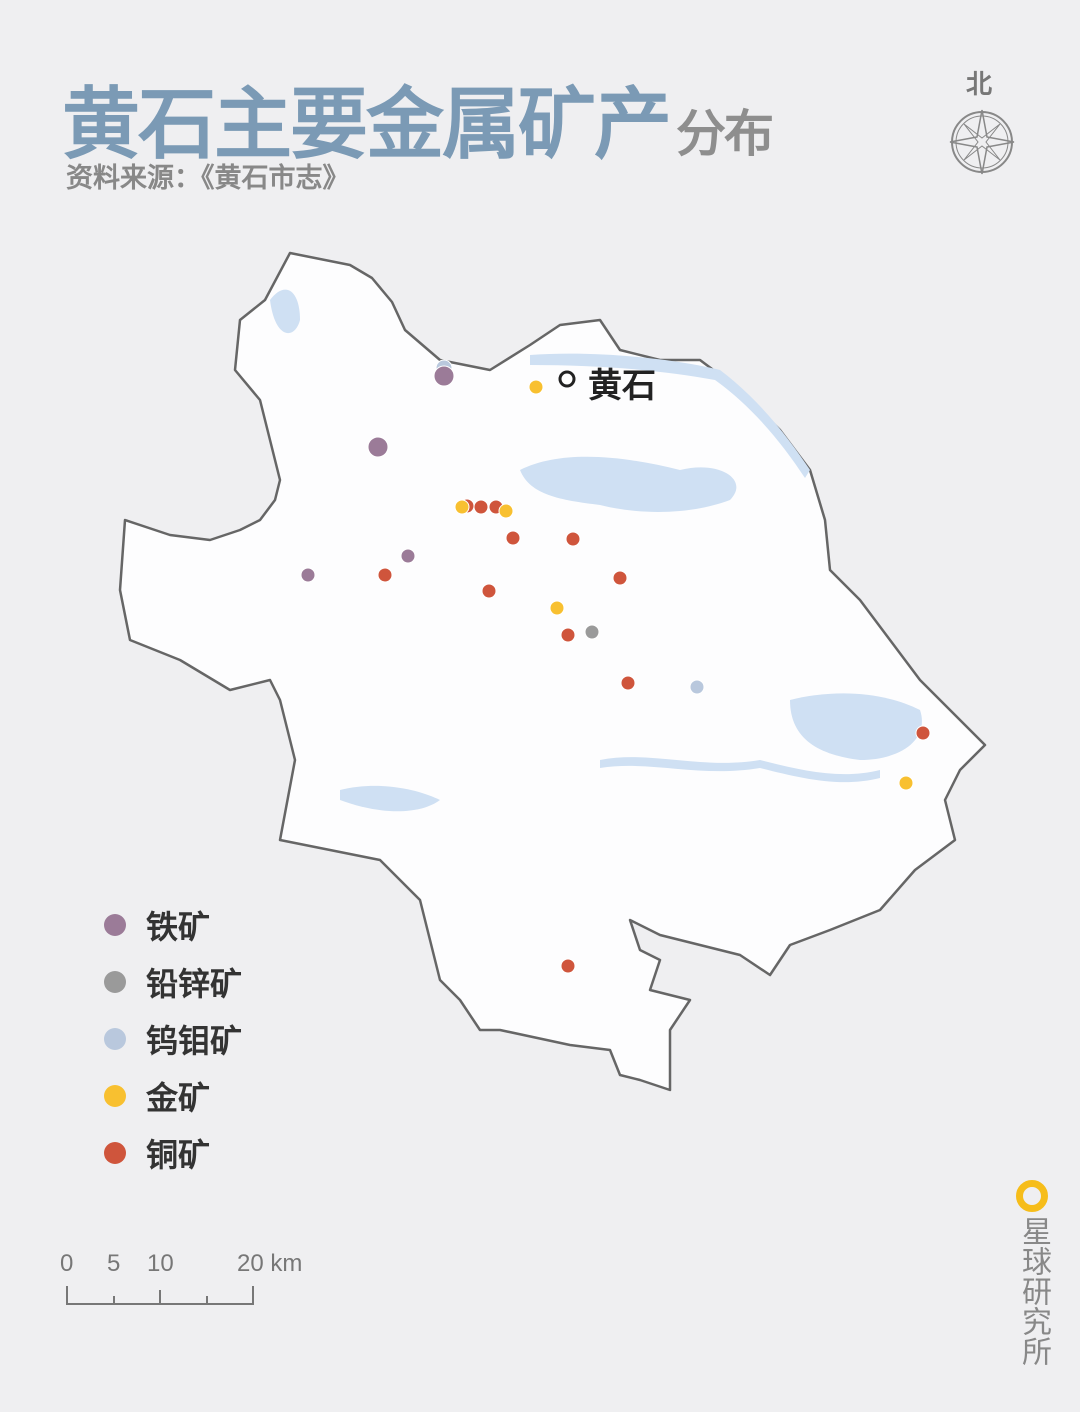 This screenshot has width=1080, height=1412. I want to click on legend-item-copper: 铜矿, so click(173, 1152).